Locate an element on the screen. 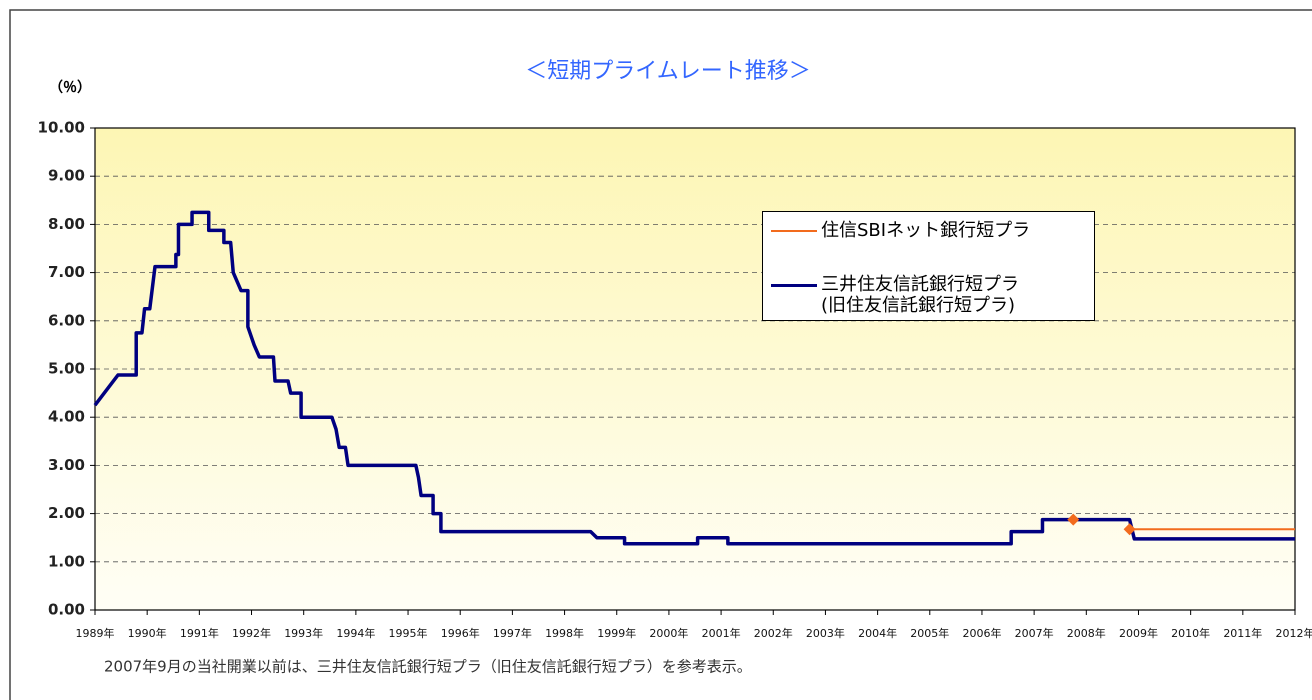  legend-label: 住信SBIネット銀行短プラ is located at coordinates (926, 230).